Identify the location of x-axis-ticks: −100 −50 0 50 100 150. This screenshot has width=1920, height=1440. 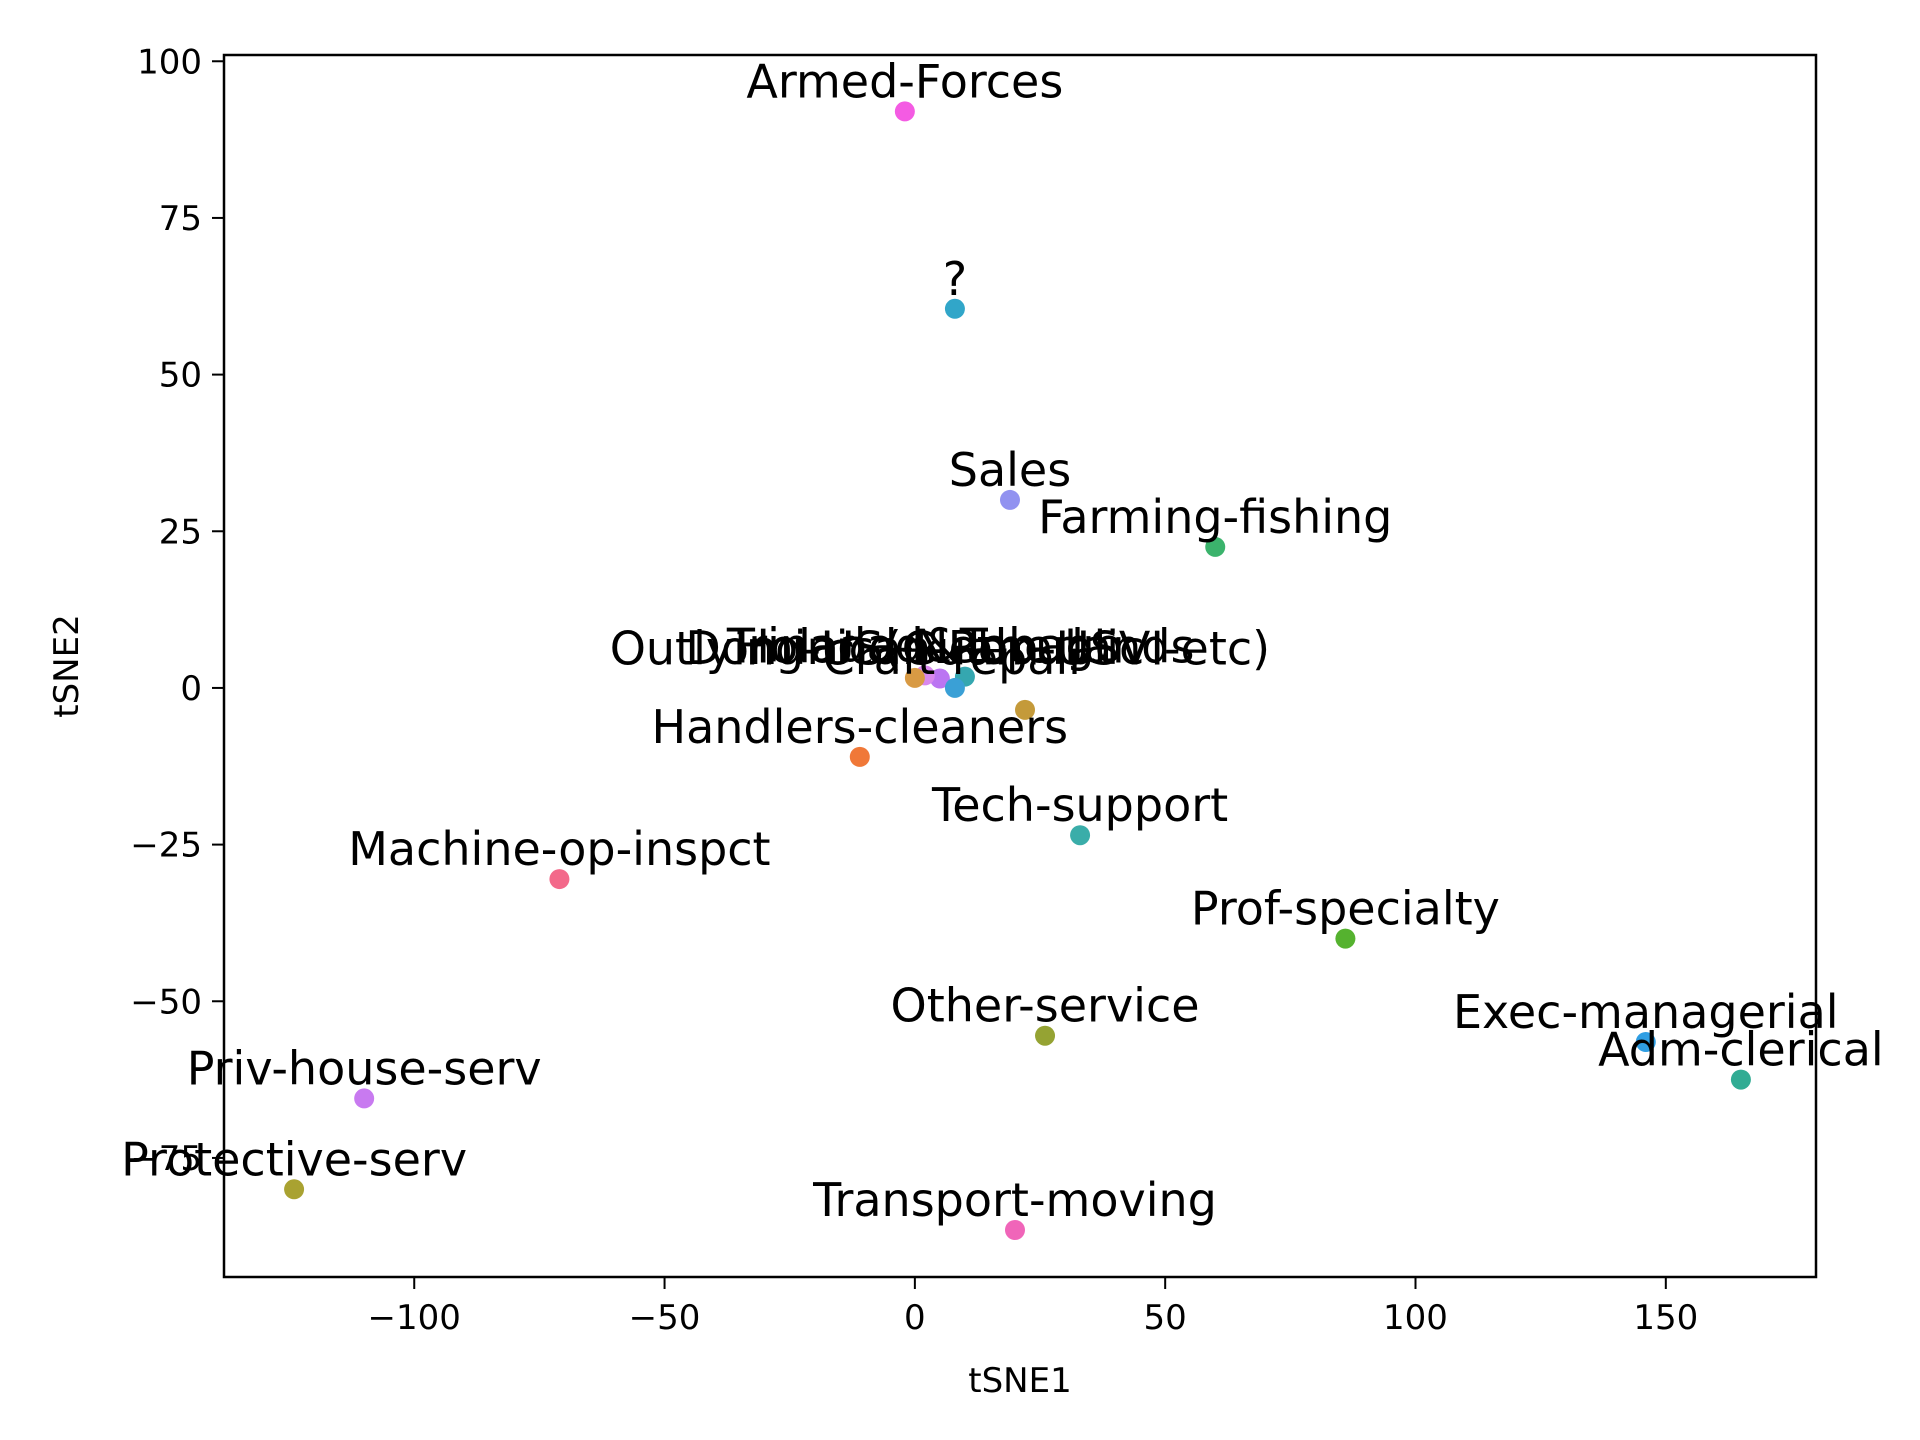
(1033, 1307).